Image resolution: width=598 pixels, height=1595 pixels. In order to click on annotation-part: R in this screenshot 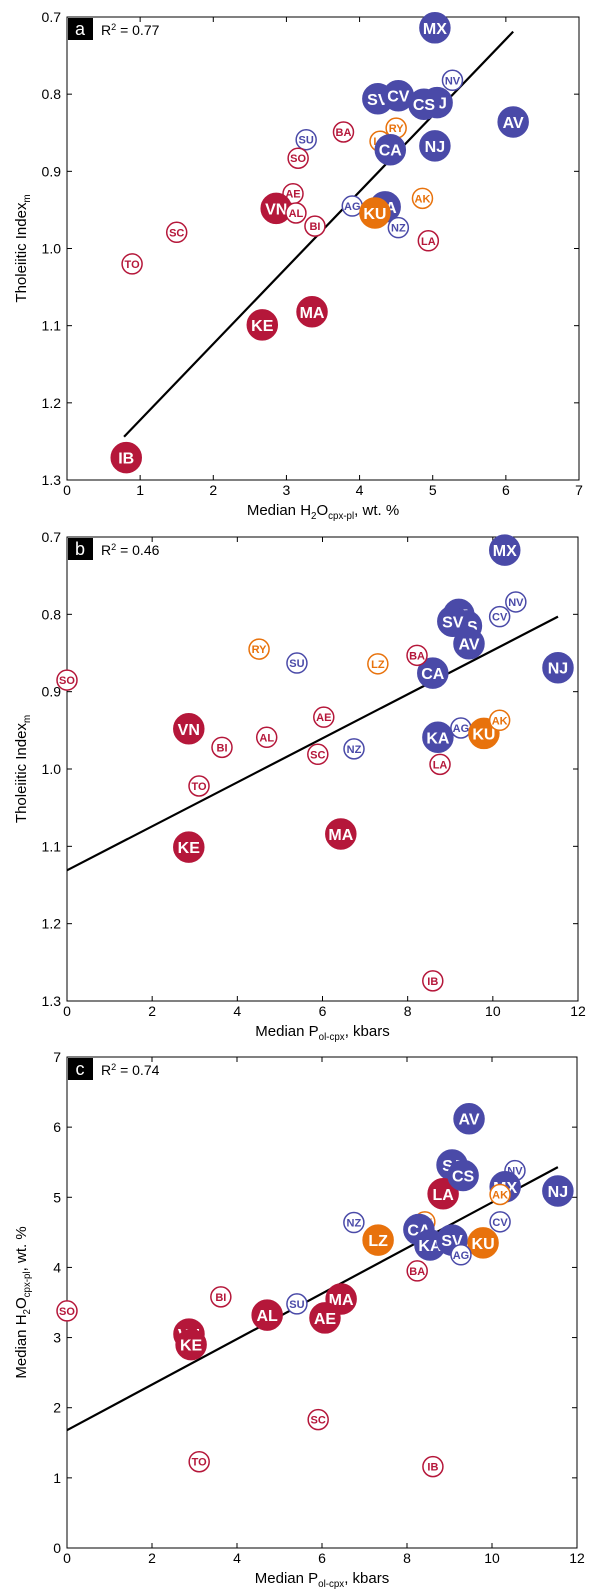, I will do `click(106, 30)`.